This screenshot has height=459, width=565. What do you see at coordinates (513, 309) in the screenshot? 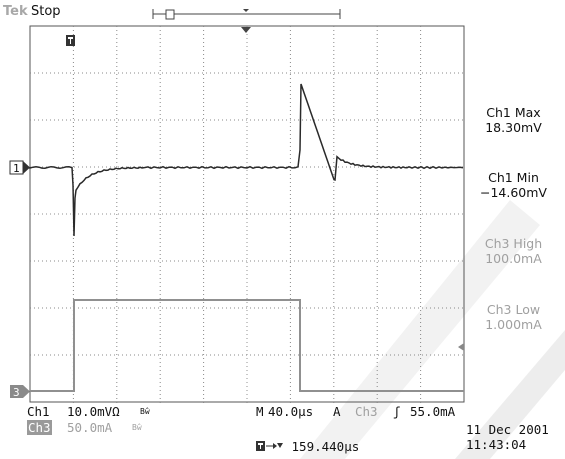
I see `measurement-name: Ch3 Low` at bounding box center [513, 309].